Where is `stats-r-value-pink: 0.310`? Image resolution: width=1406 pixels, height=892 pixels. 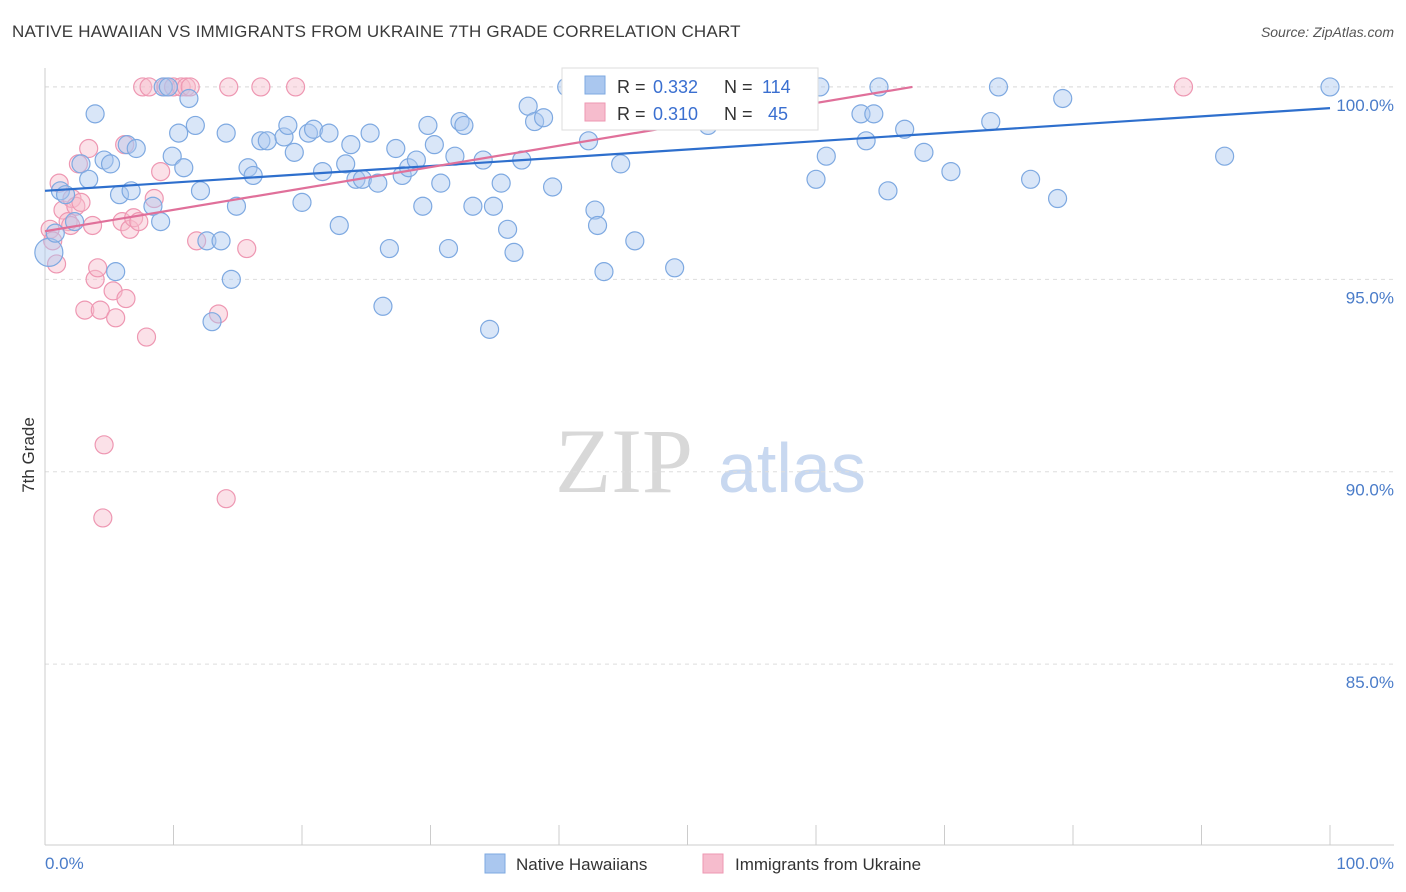
stats-r-value-pink: 0.310 is located at coordinates (675, 114).